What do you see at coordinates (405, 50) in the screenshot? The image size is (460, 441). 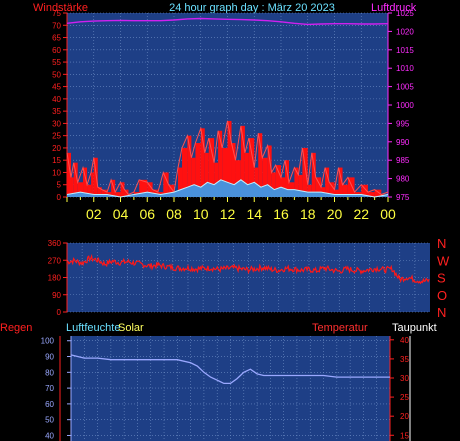 I see `right-tick-label-1015: 1015` at bounding box center [405, 50].